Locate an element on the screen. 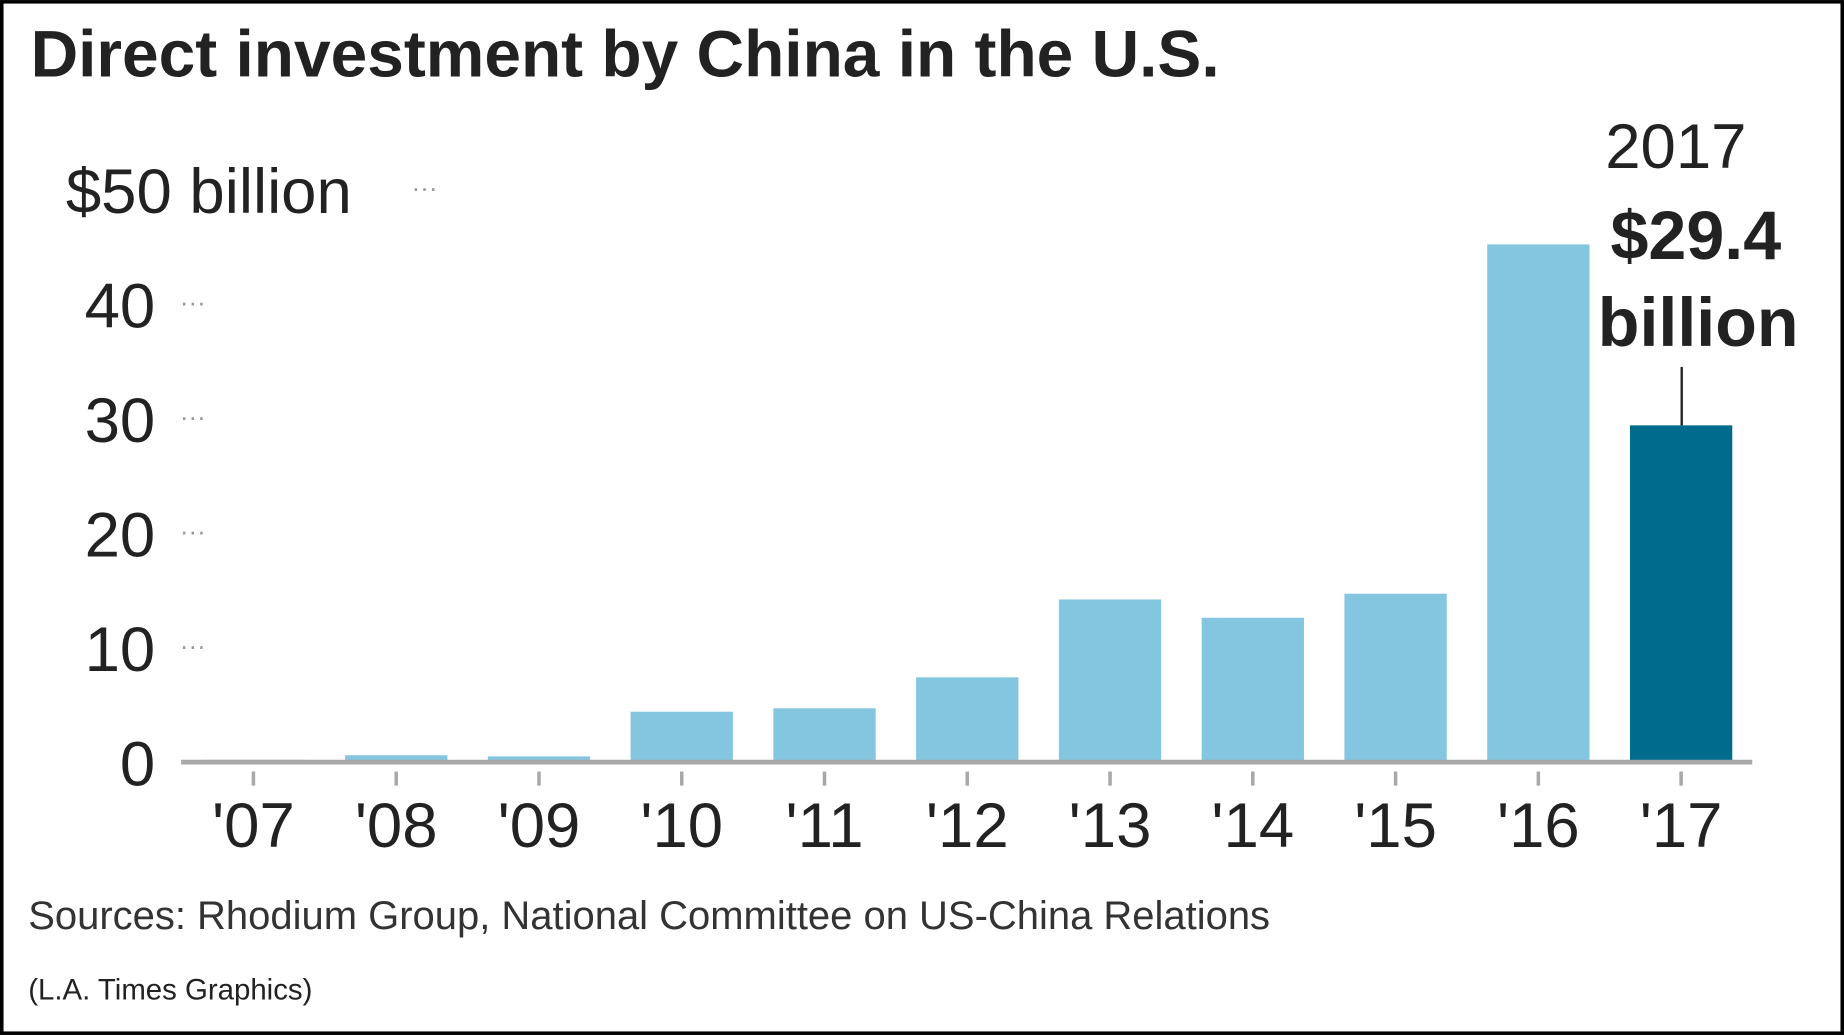 This screenshot has height=1035, width=1844. y-tick-label: $50 billion is located at coordinates (209, 192).